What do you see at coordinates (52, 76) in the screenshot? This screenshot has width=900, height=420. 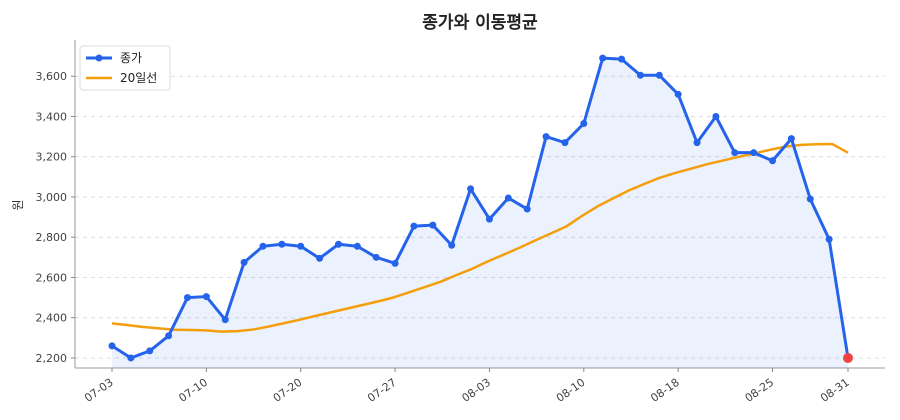 I see `y-tick-label: 3,600` at bounding box center [52, 76].